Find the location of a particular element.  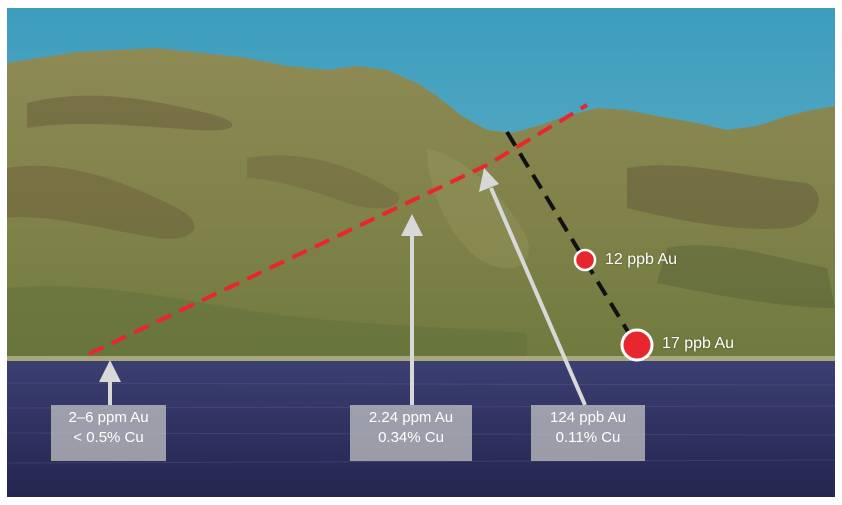

assay-box-left-line2: < 0.5% Cu is located at coordinates (108, 437).